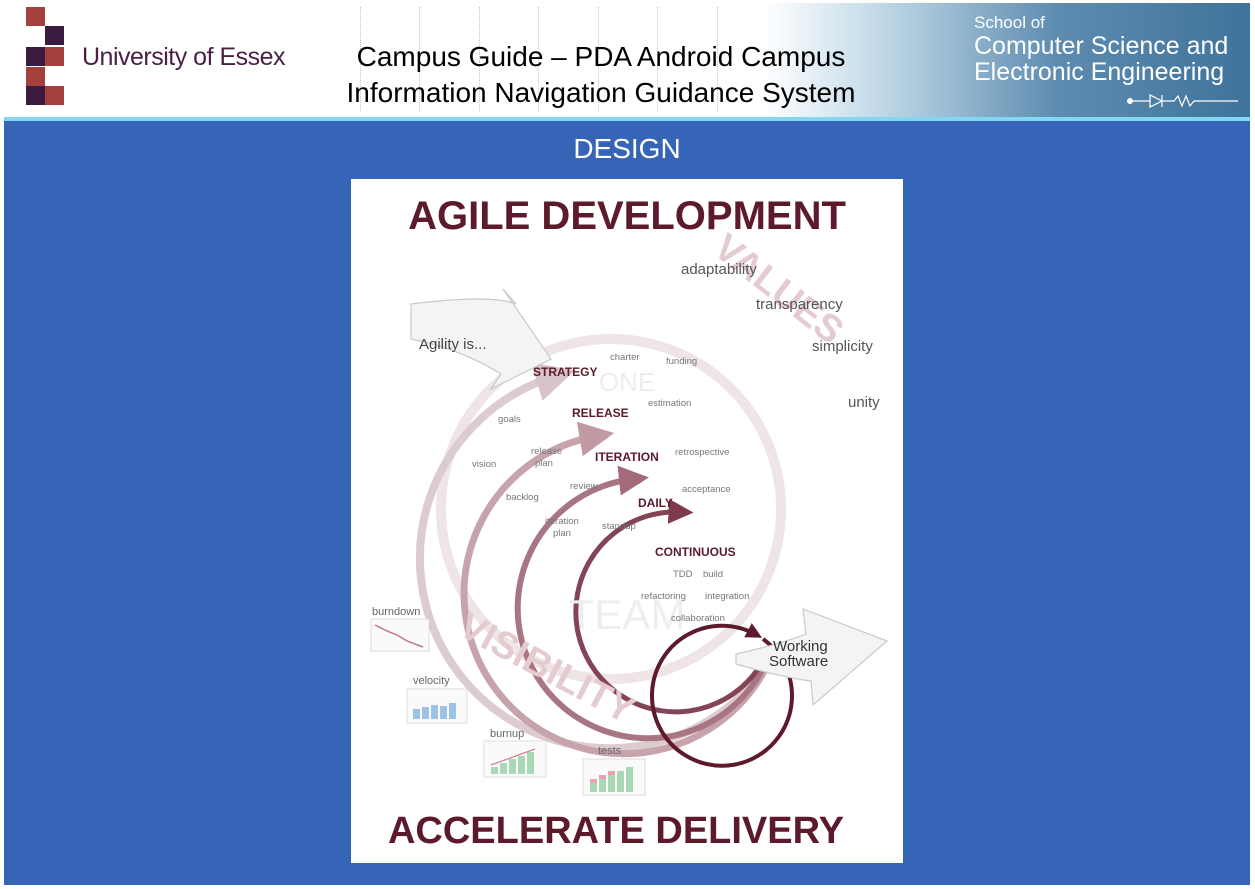  Describe the element at coordinates (601, 56) in the screenshot. I see `title-line-1: Campus Guide – PDA Android Campus` at that location.